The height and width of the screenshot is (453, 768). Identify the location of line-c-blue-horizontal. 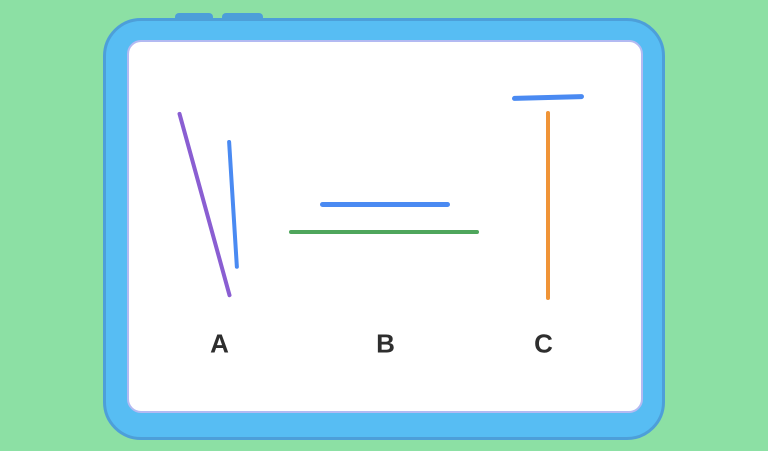
(548, 97).